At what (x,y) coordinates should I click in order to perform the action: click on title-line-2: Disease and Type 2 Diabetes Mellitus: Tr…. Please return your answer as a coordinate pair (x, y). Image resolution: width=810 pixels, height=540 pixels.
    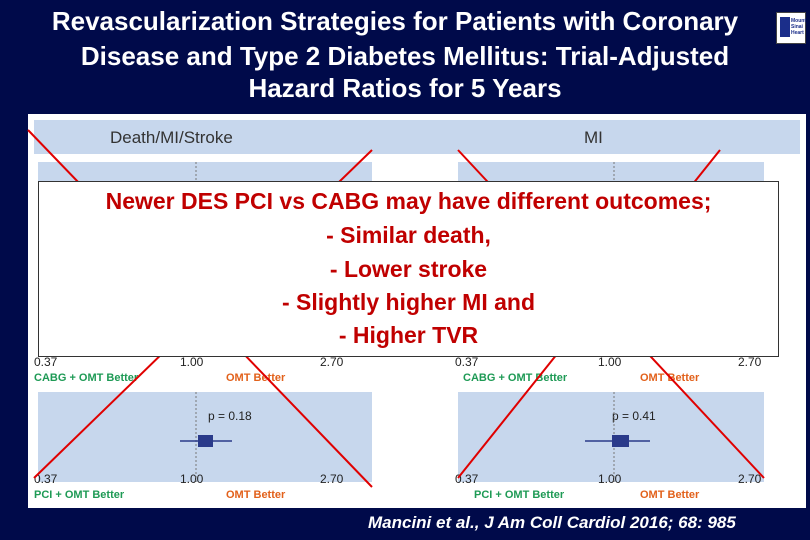
    Looking at the image, I should click on (405, 56).